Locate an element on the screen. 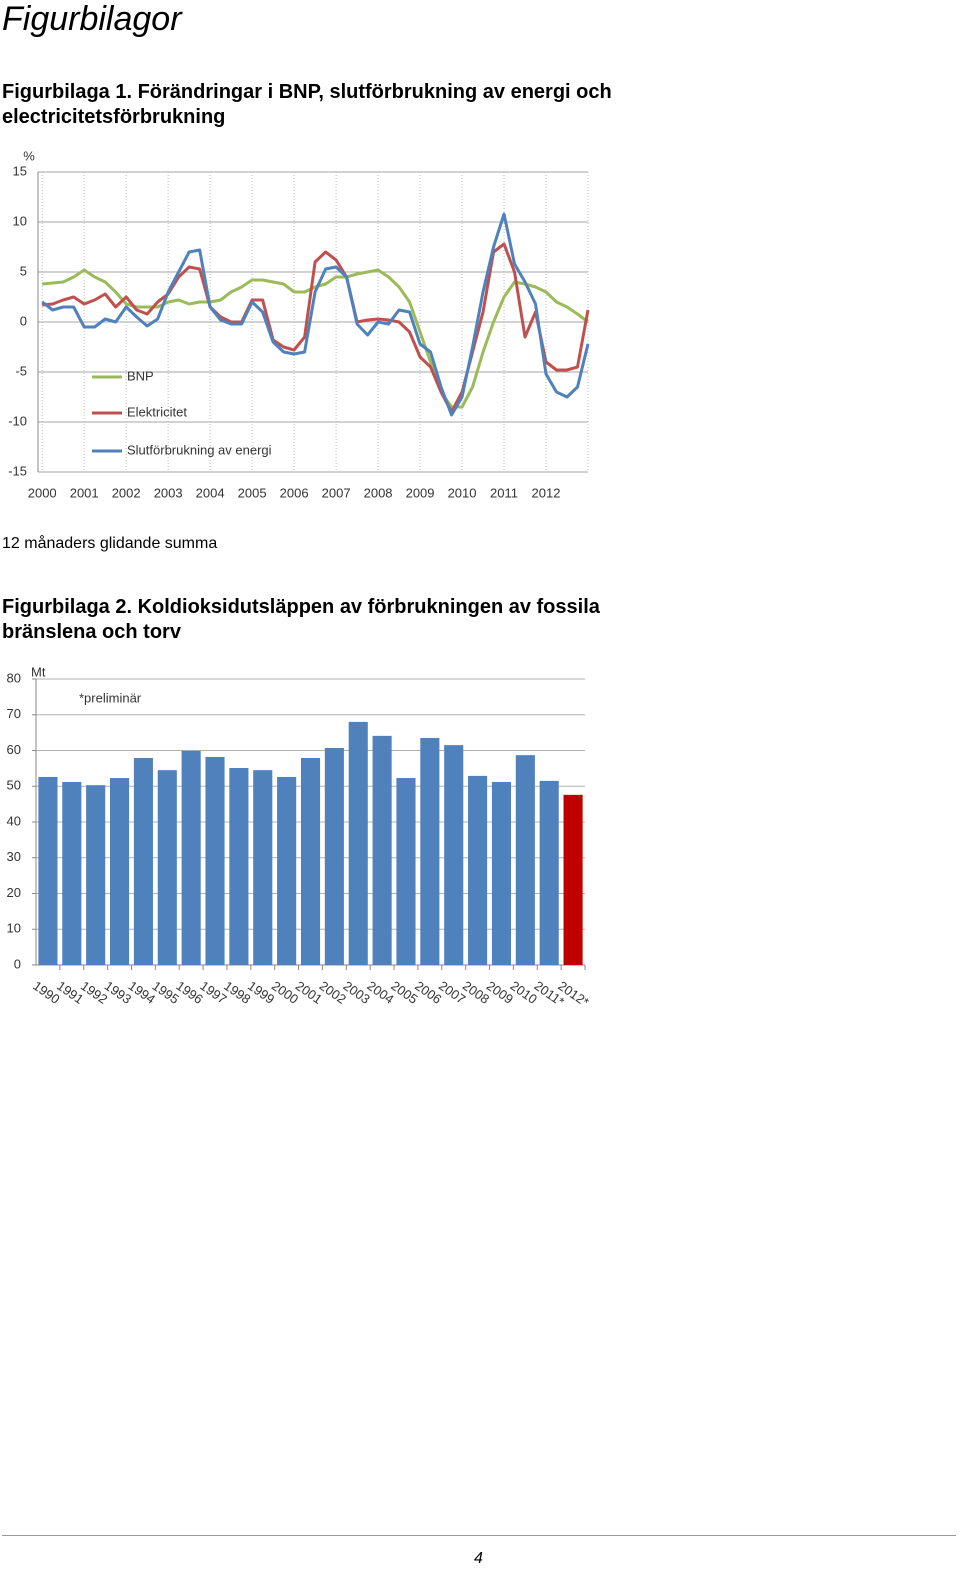 This screenshot has height=1572, width=960. x-tick-label: 2011 is located at coordinates (504, 492).